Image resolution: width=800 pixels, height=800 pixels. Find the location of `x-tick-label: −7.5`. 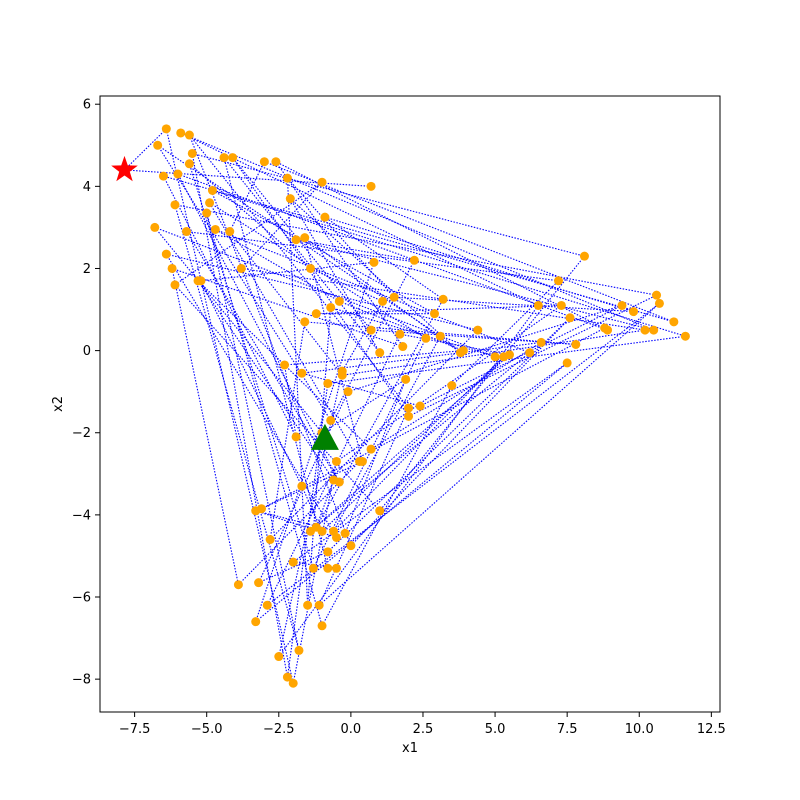

x-tick-label: −7.5 is located at coordinates (135, 729).